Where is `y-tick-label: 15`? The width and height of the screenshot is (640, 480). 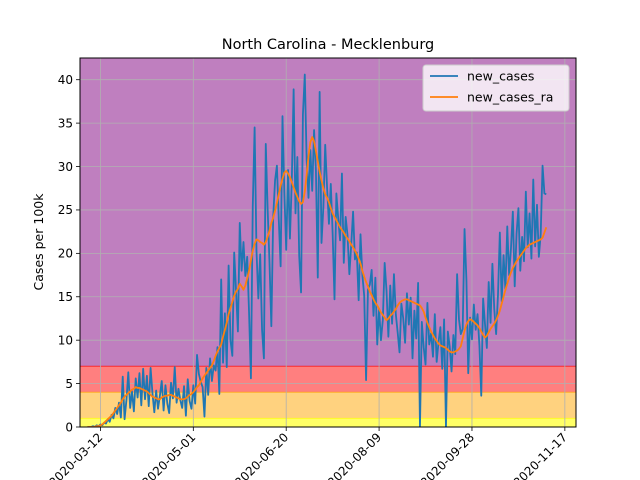 y-tick-label: 15 is located at coordinates (65, 297).